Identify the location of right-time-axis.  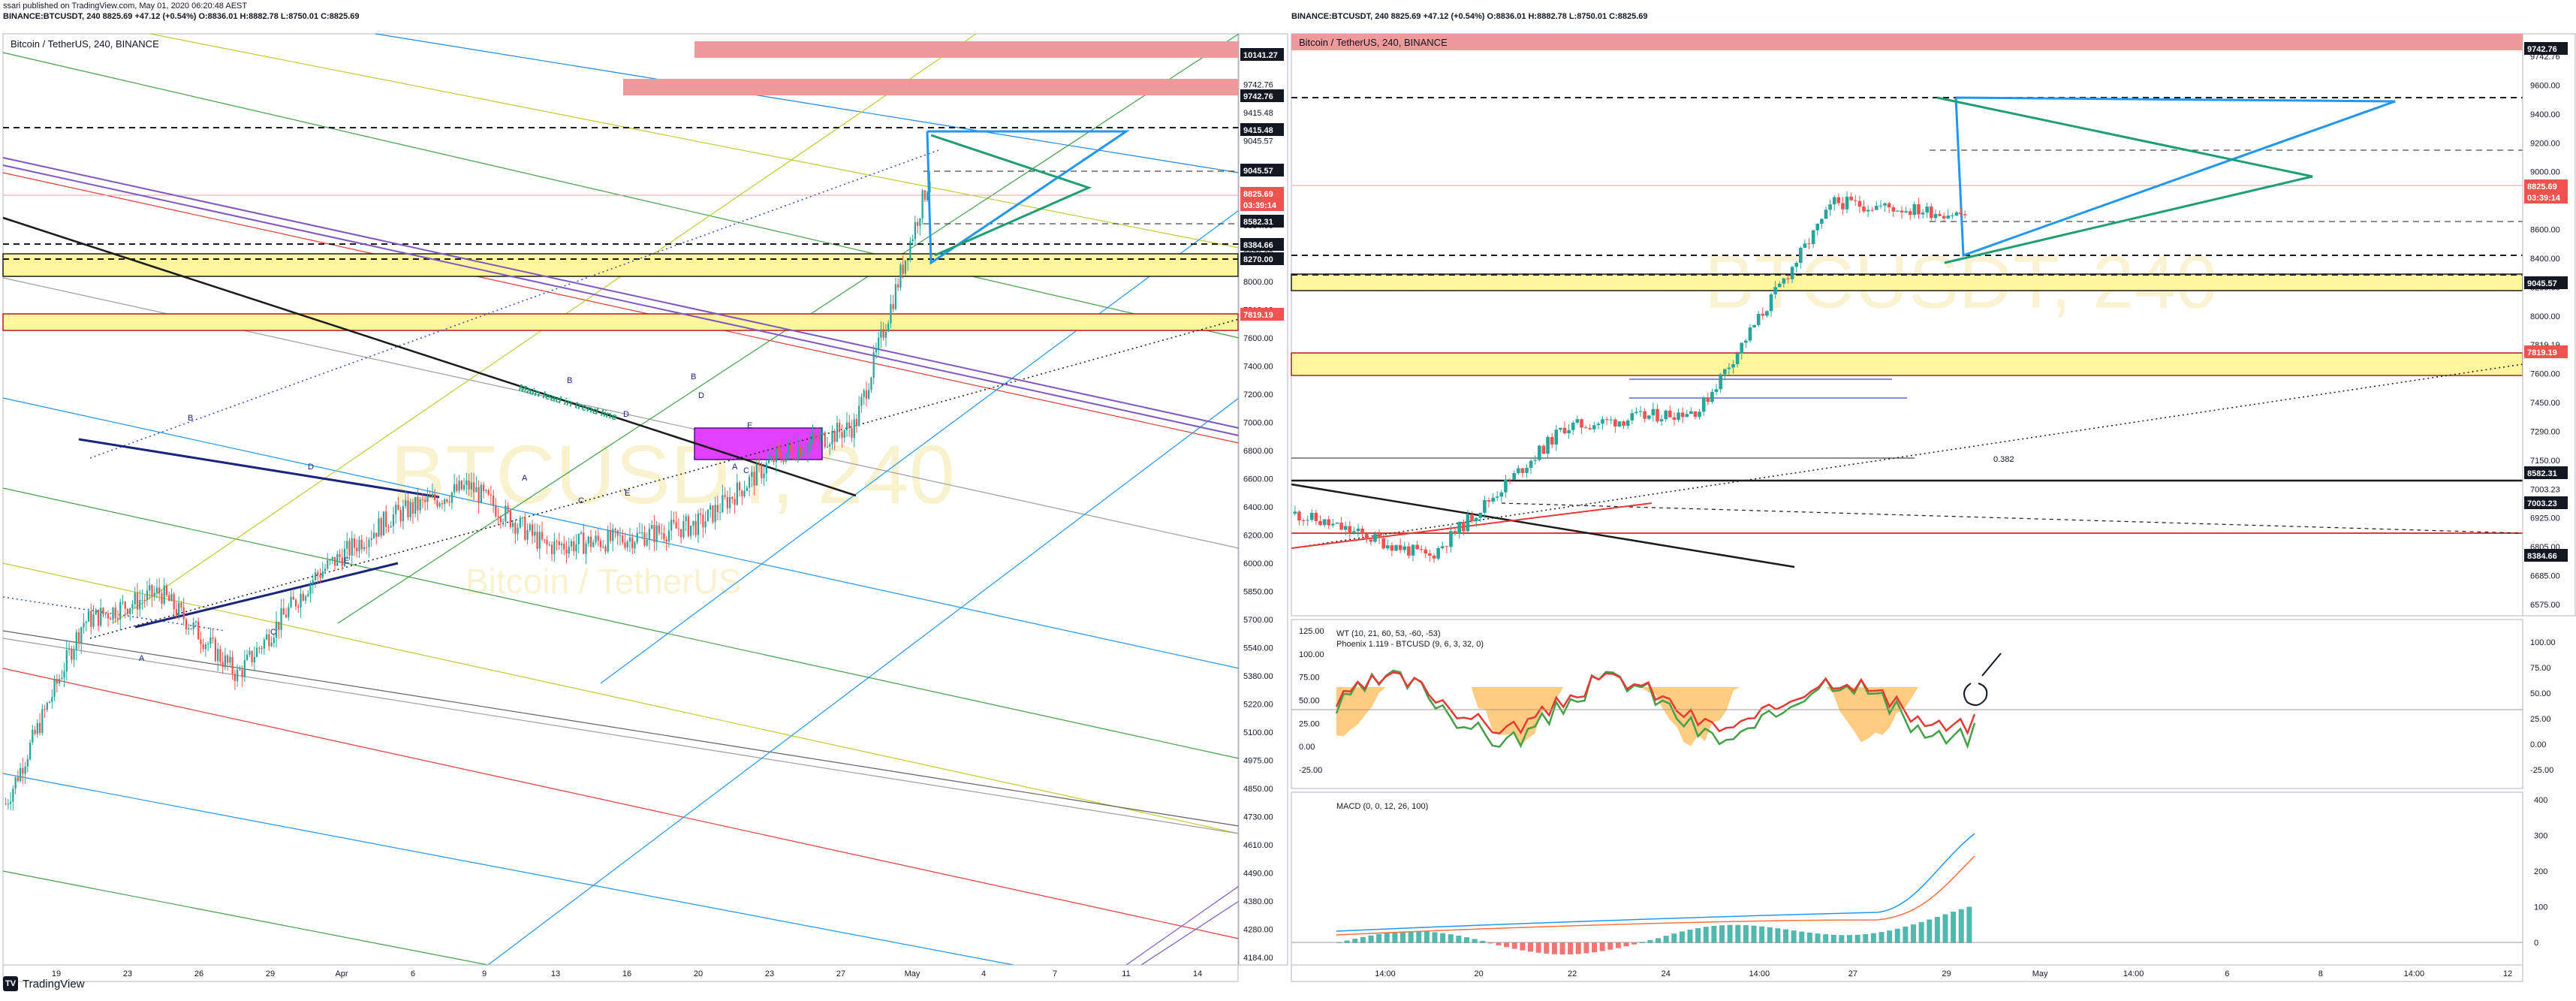
(1907, 973).